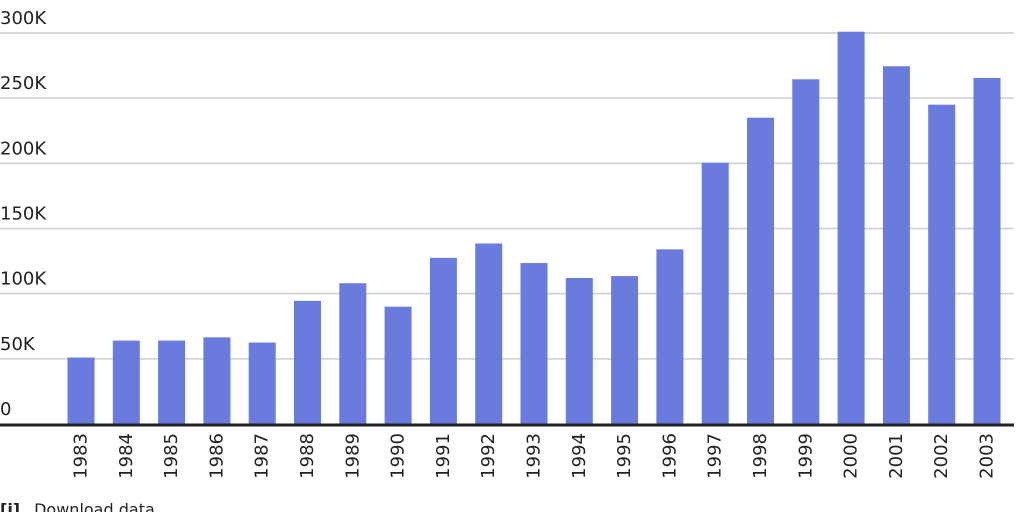  I want to click on x-tick-label: 1993, so click(534, 456).